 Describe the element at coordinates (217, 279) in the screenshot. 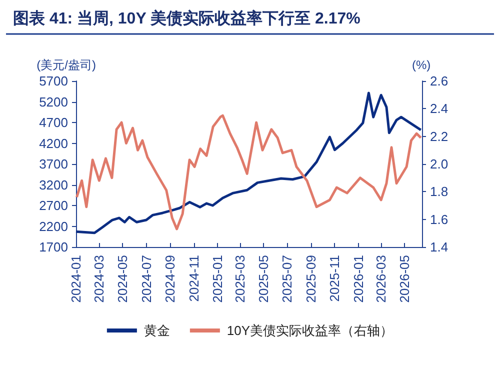

I see `x-tick-label: 2025-01` at that location.